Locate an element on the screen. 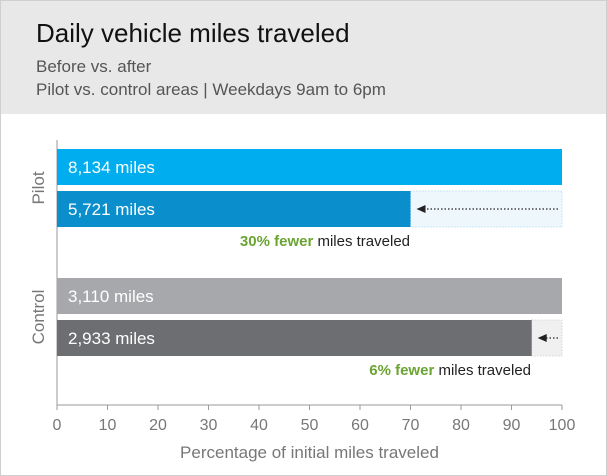  bar-label: 2,933 miles is located at coordinates (111, 338).